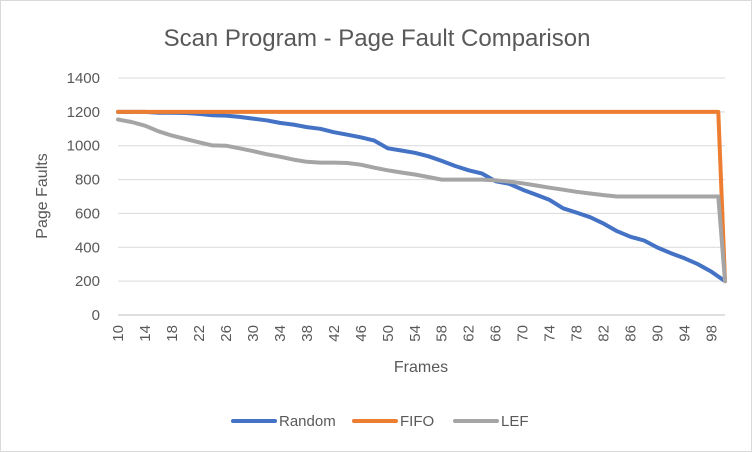  I want to click on legend-label-random: Random, so click(307, 421).